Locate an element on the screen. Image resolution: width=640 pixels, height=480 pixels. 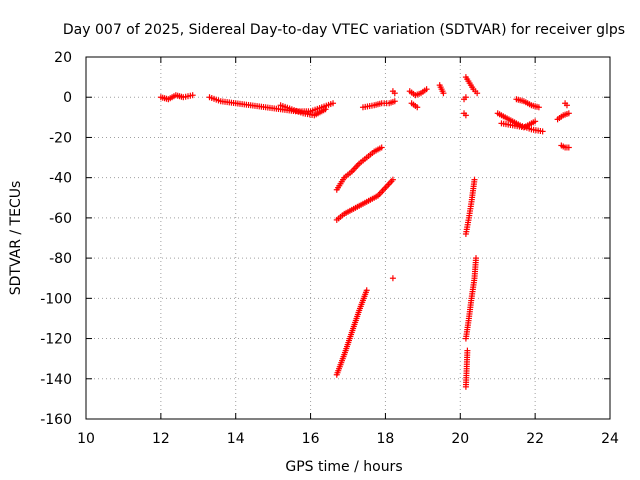
y-tick-label: -60 is located at coordinates (60, 219).